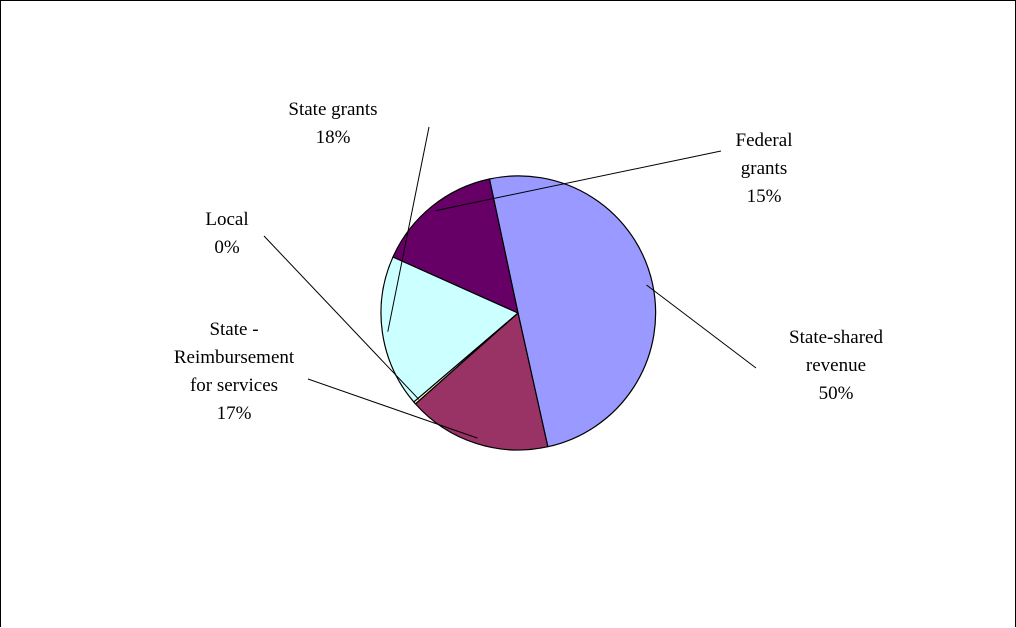 Image resolution: width=1016 pixels, height=628 pixels. I want to click on slice-category-label: revenue, so click(836, 365).